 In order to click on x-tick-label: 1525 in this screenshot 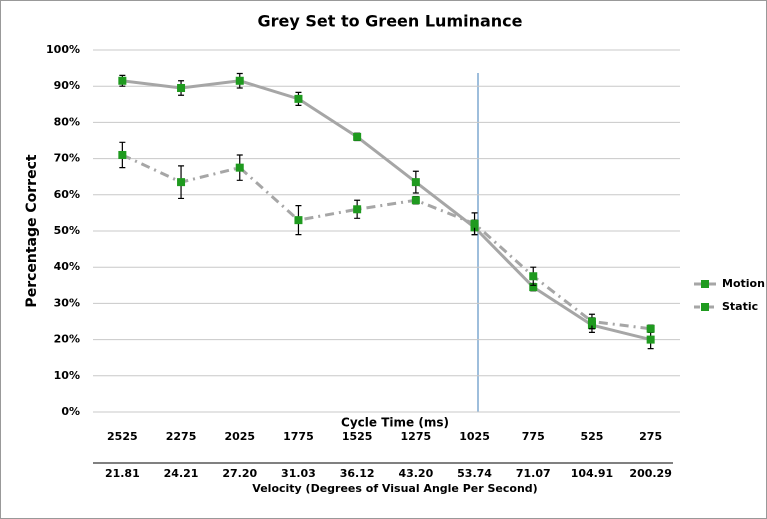, I will do `click(357, 436)`.